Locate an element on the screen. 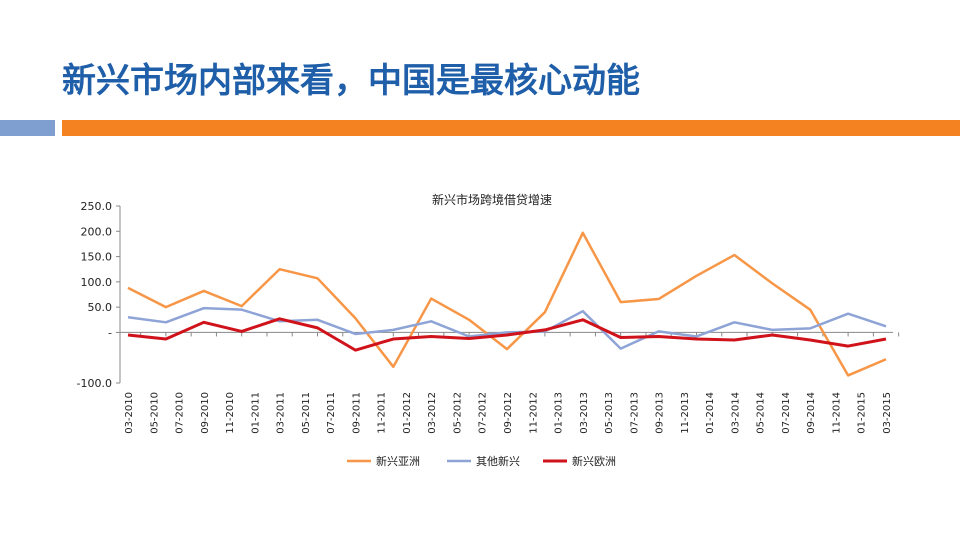 This screenshot has width=960, height=544. x-tick-label: 07-2014 is located at coordinates (786, 413).